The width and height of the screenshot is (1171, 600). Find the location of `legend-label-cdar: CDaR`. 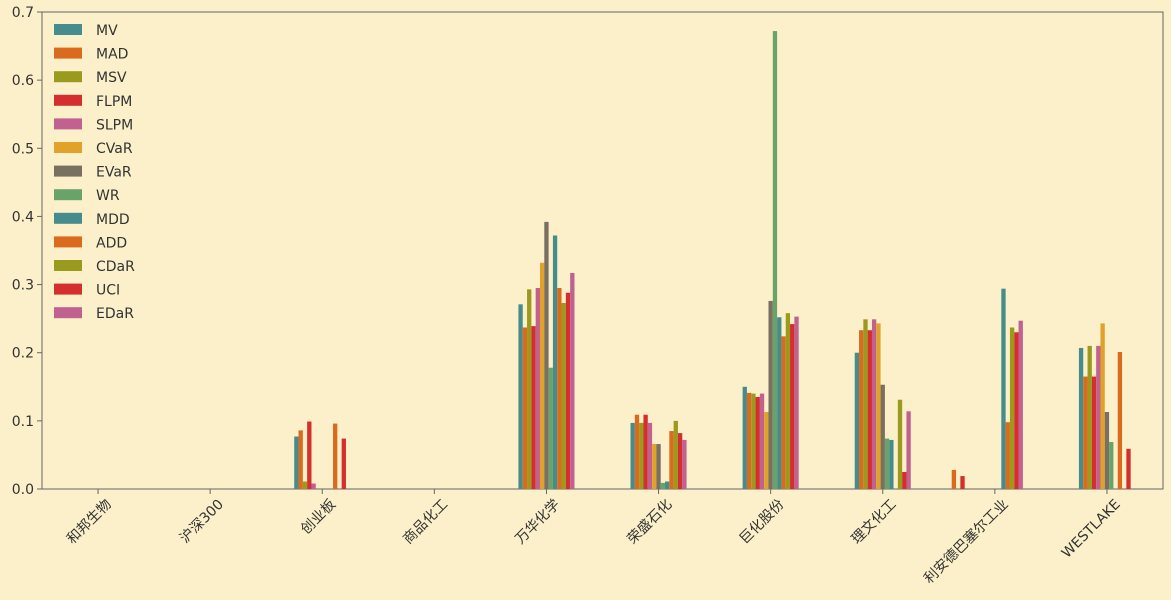

legend-label-cdar: CDaR is located at coordinates (115, 267).